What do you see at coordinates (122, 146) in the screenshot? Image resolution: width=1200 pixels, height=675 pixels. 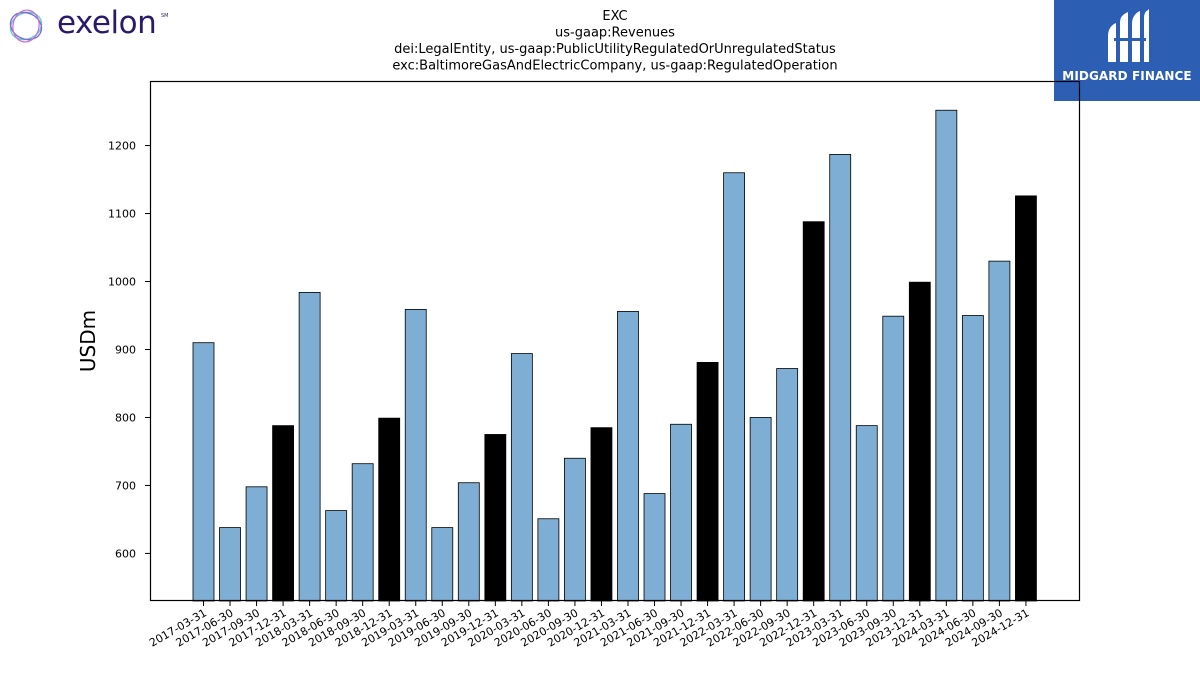 I see `y-tick-label: 1200` at bounding box center [122, 146].